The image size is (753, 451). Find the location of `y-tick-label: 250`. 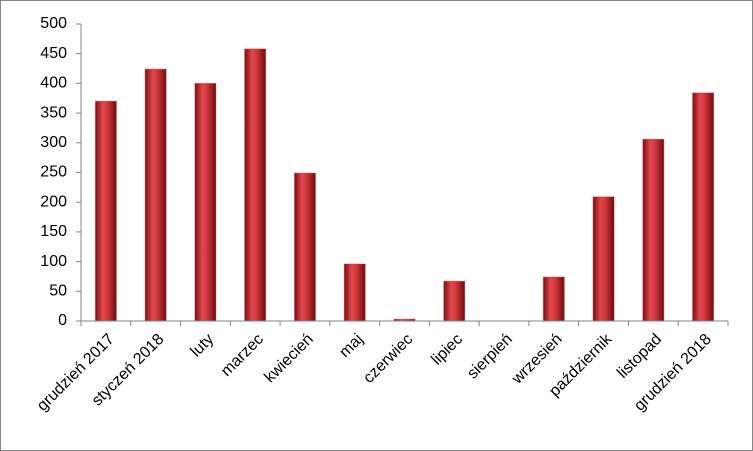

y-tick-label: 250 is located at coordinates (53, 172).